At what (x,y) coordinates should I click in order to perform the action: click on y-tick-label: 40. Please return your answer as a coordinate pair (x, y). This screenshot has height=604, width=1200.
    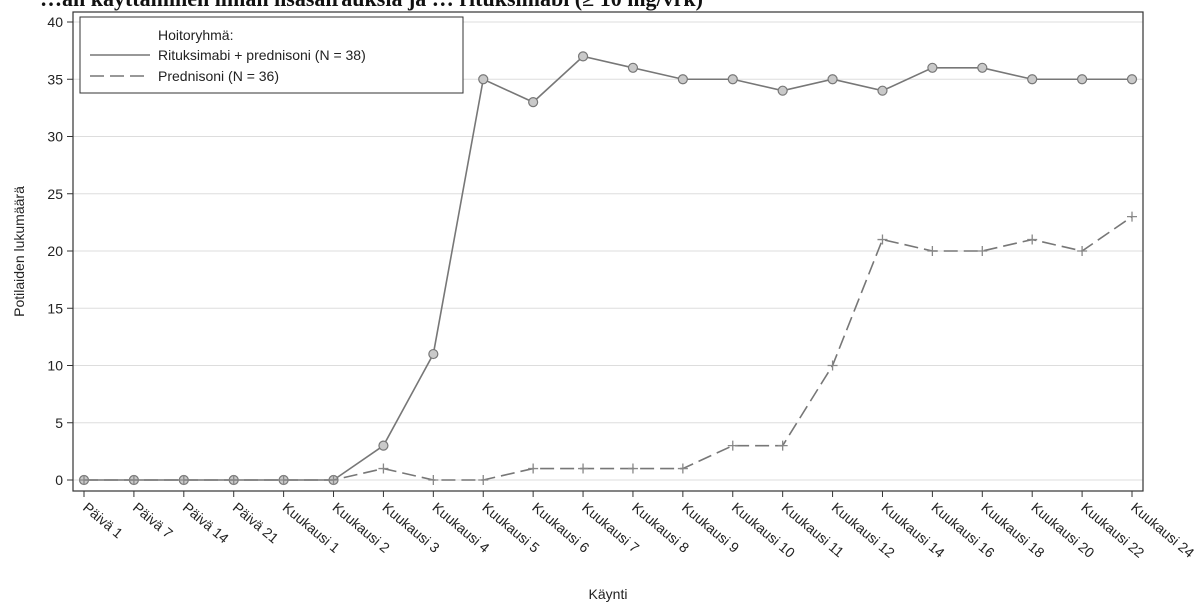
    Looking at the image, I should click on (55, 22).